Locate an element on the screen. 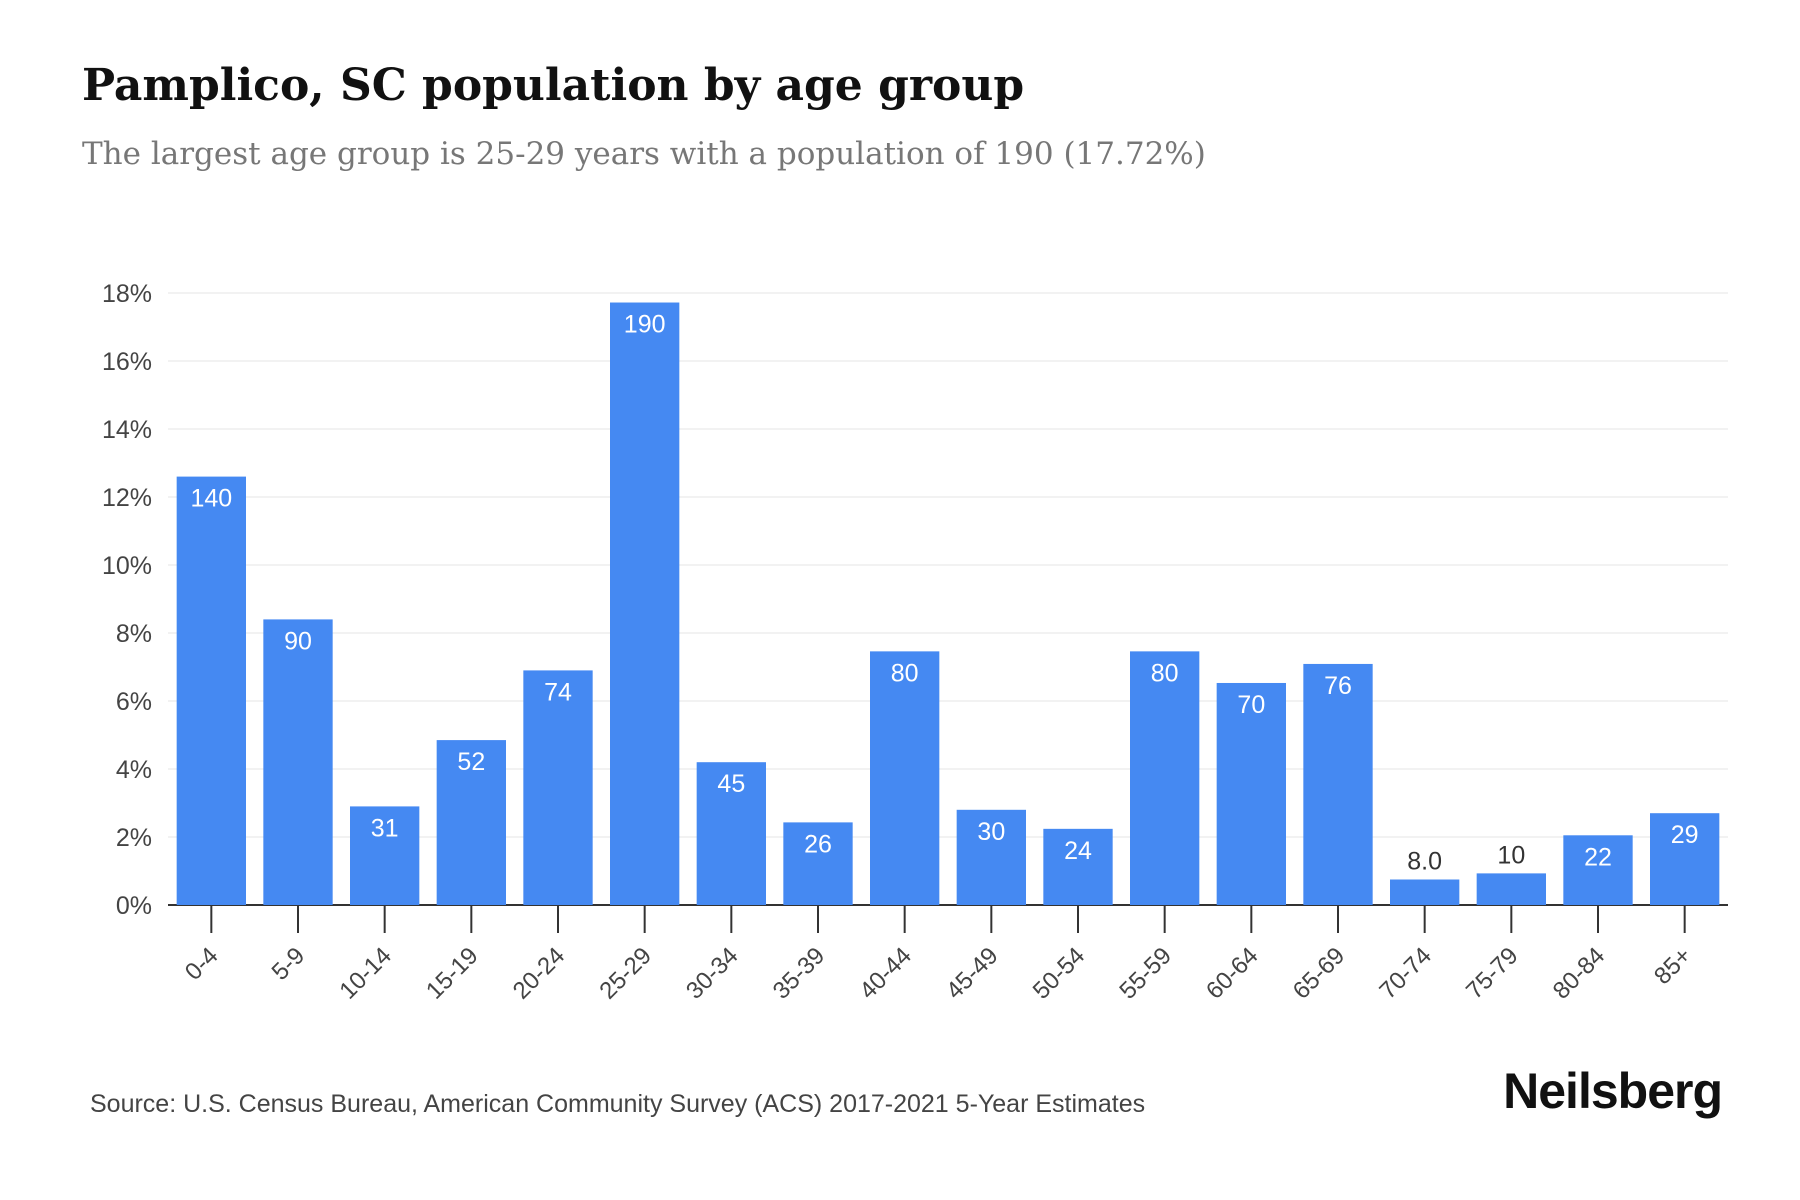 This screenshot has width=1800, height=1200. x-tick-label: 15-19 is located at coordinates (452, 973).